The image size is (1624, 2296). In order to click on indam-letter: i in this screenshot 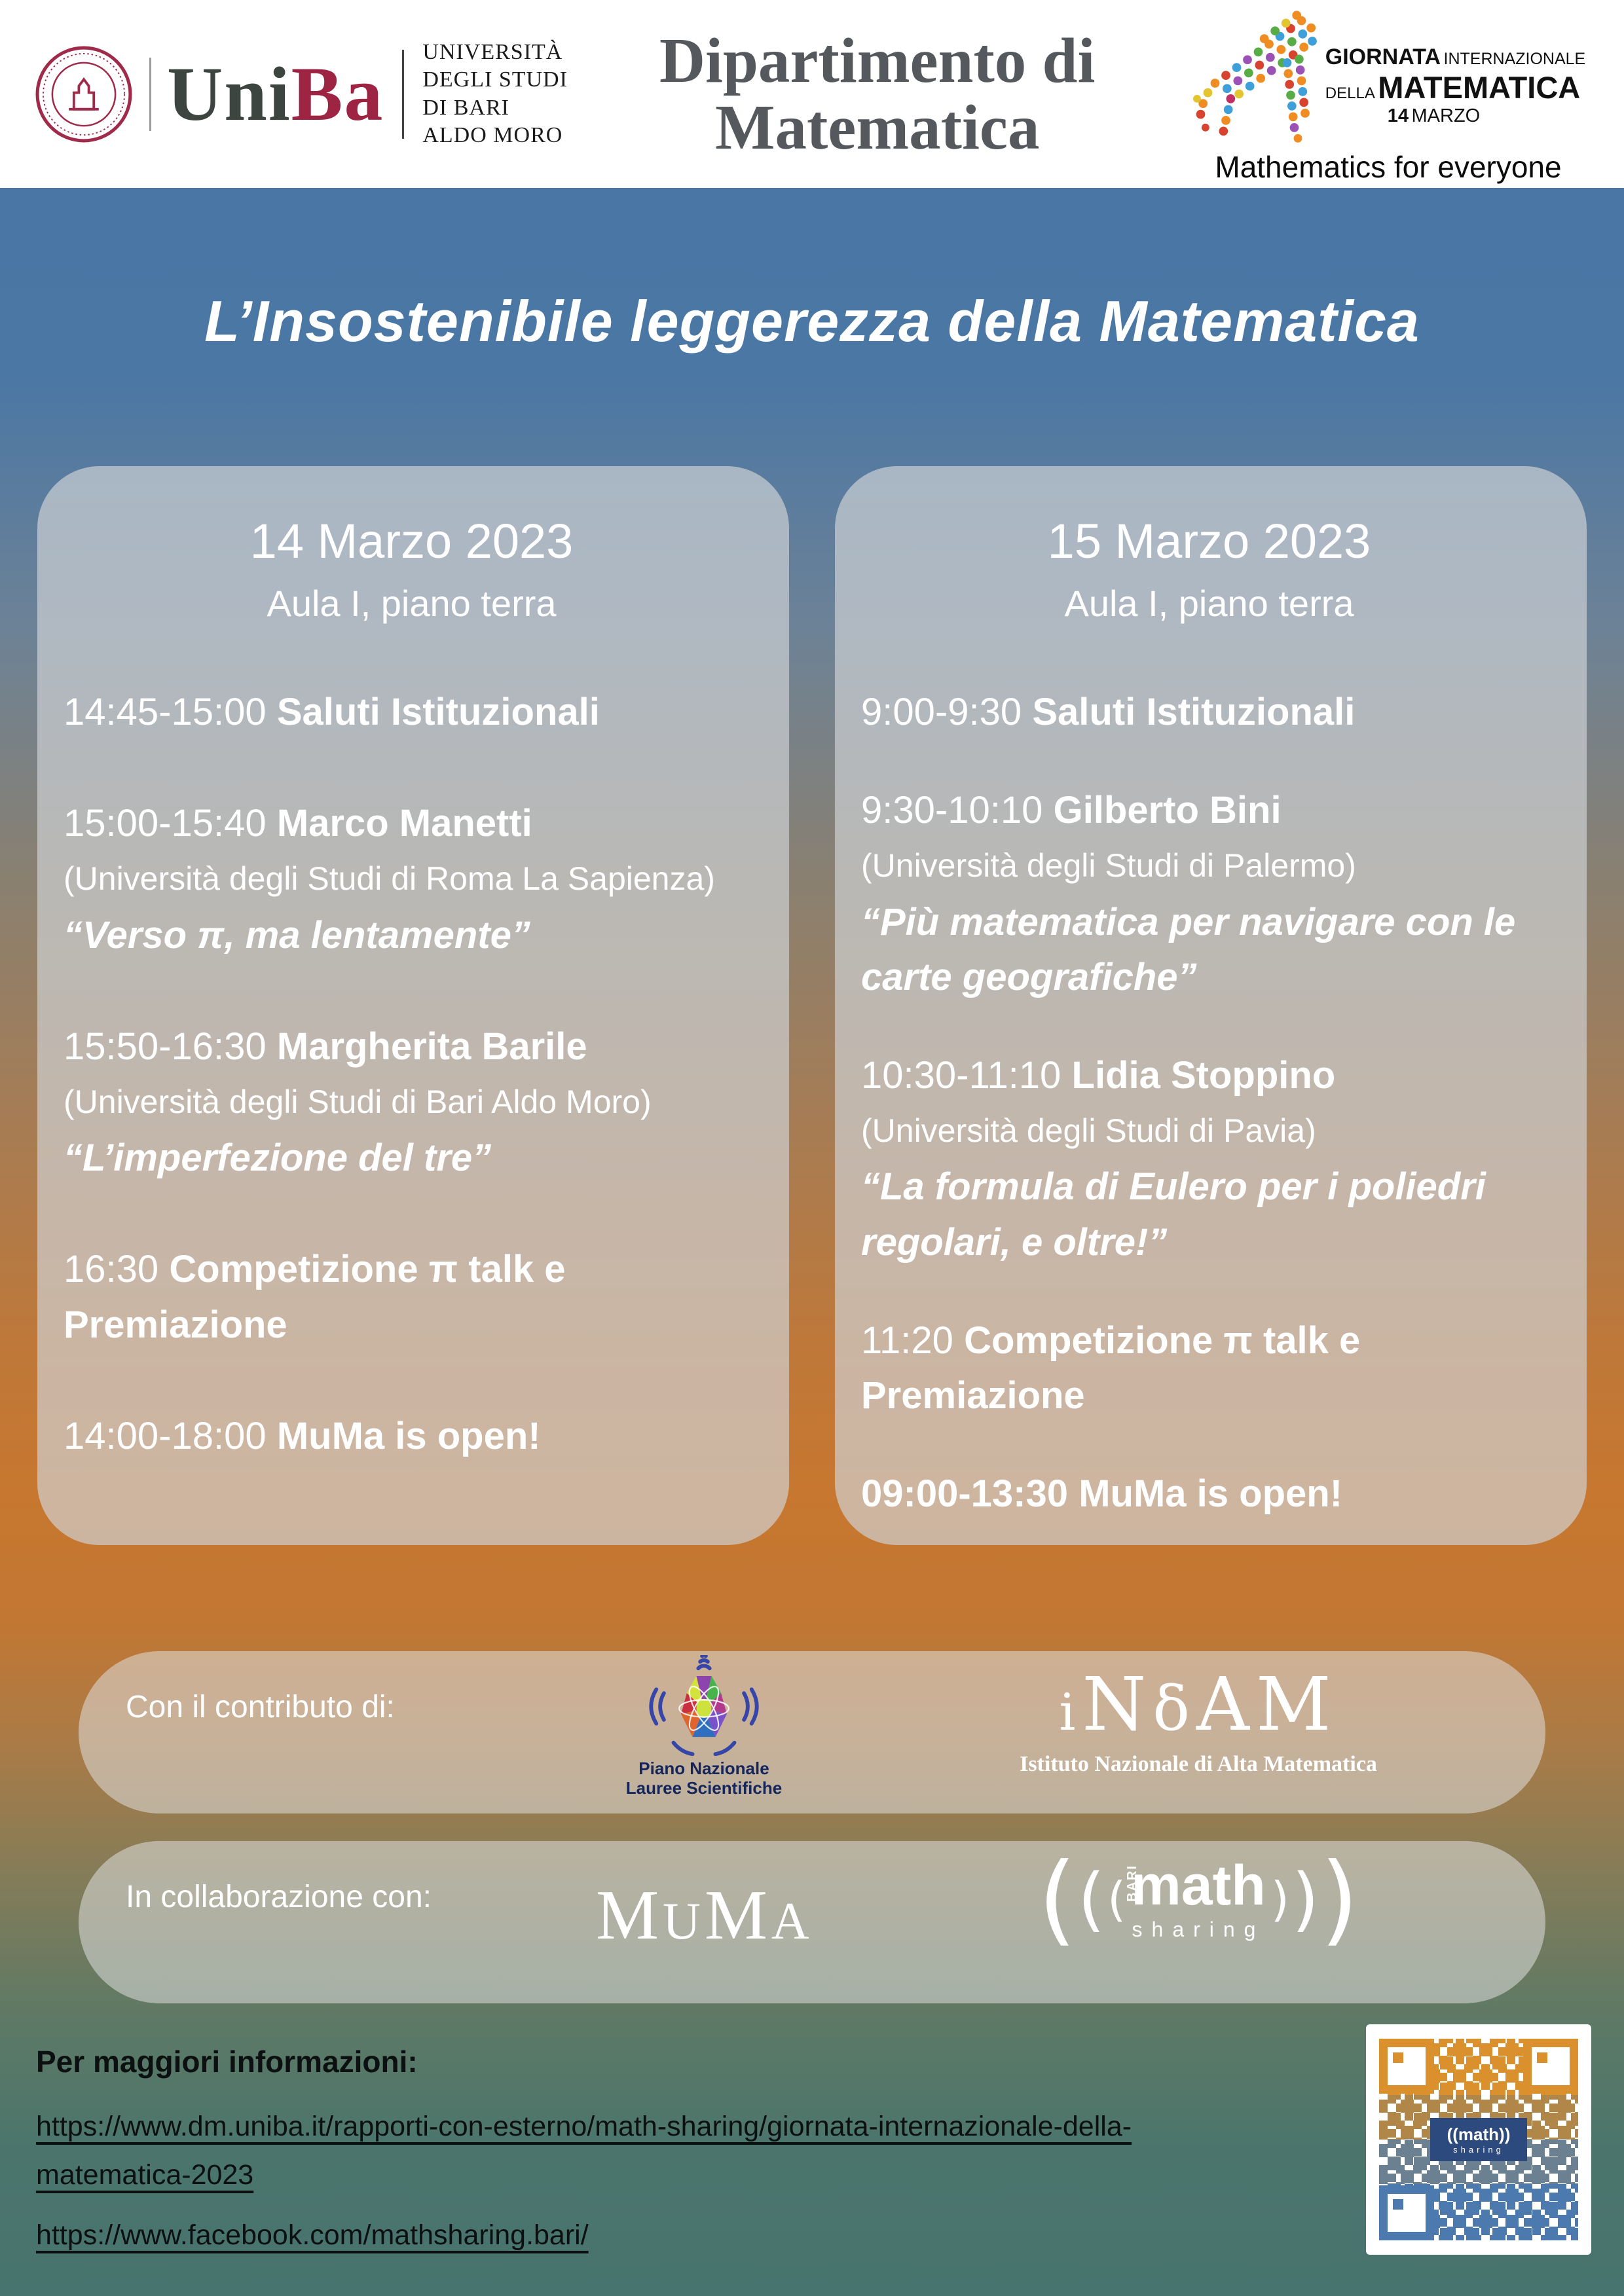, I will do `click(1070, 1712)`.